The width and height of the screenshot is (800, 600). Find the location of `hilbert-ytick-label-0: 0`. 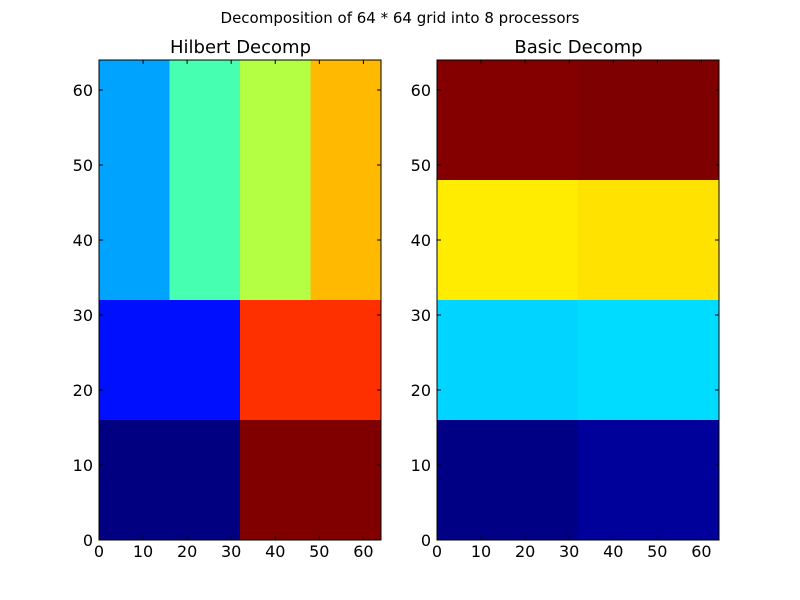

hilbert-ytick-label-0: 0 is located at coordinates (88, 540).